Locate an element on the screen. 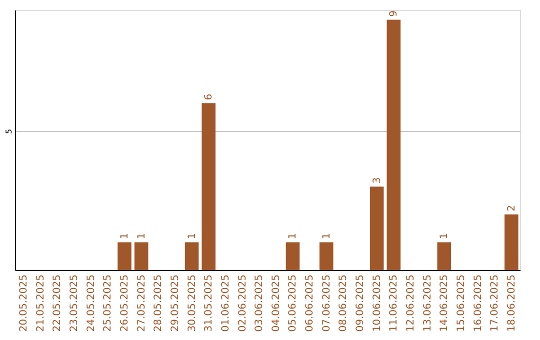  x-tick-label: 29.05.2025 is located at coordinates (175, 303).